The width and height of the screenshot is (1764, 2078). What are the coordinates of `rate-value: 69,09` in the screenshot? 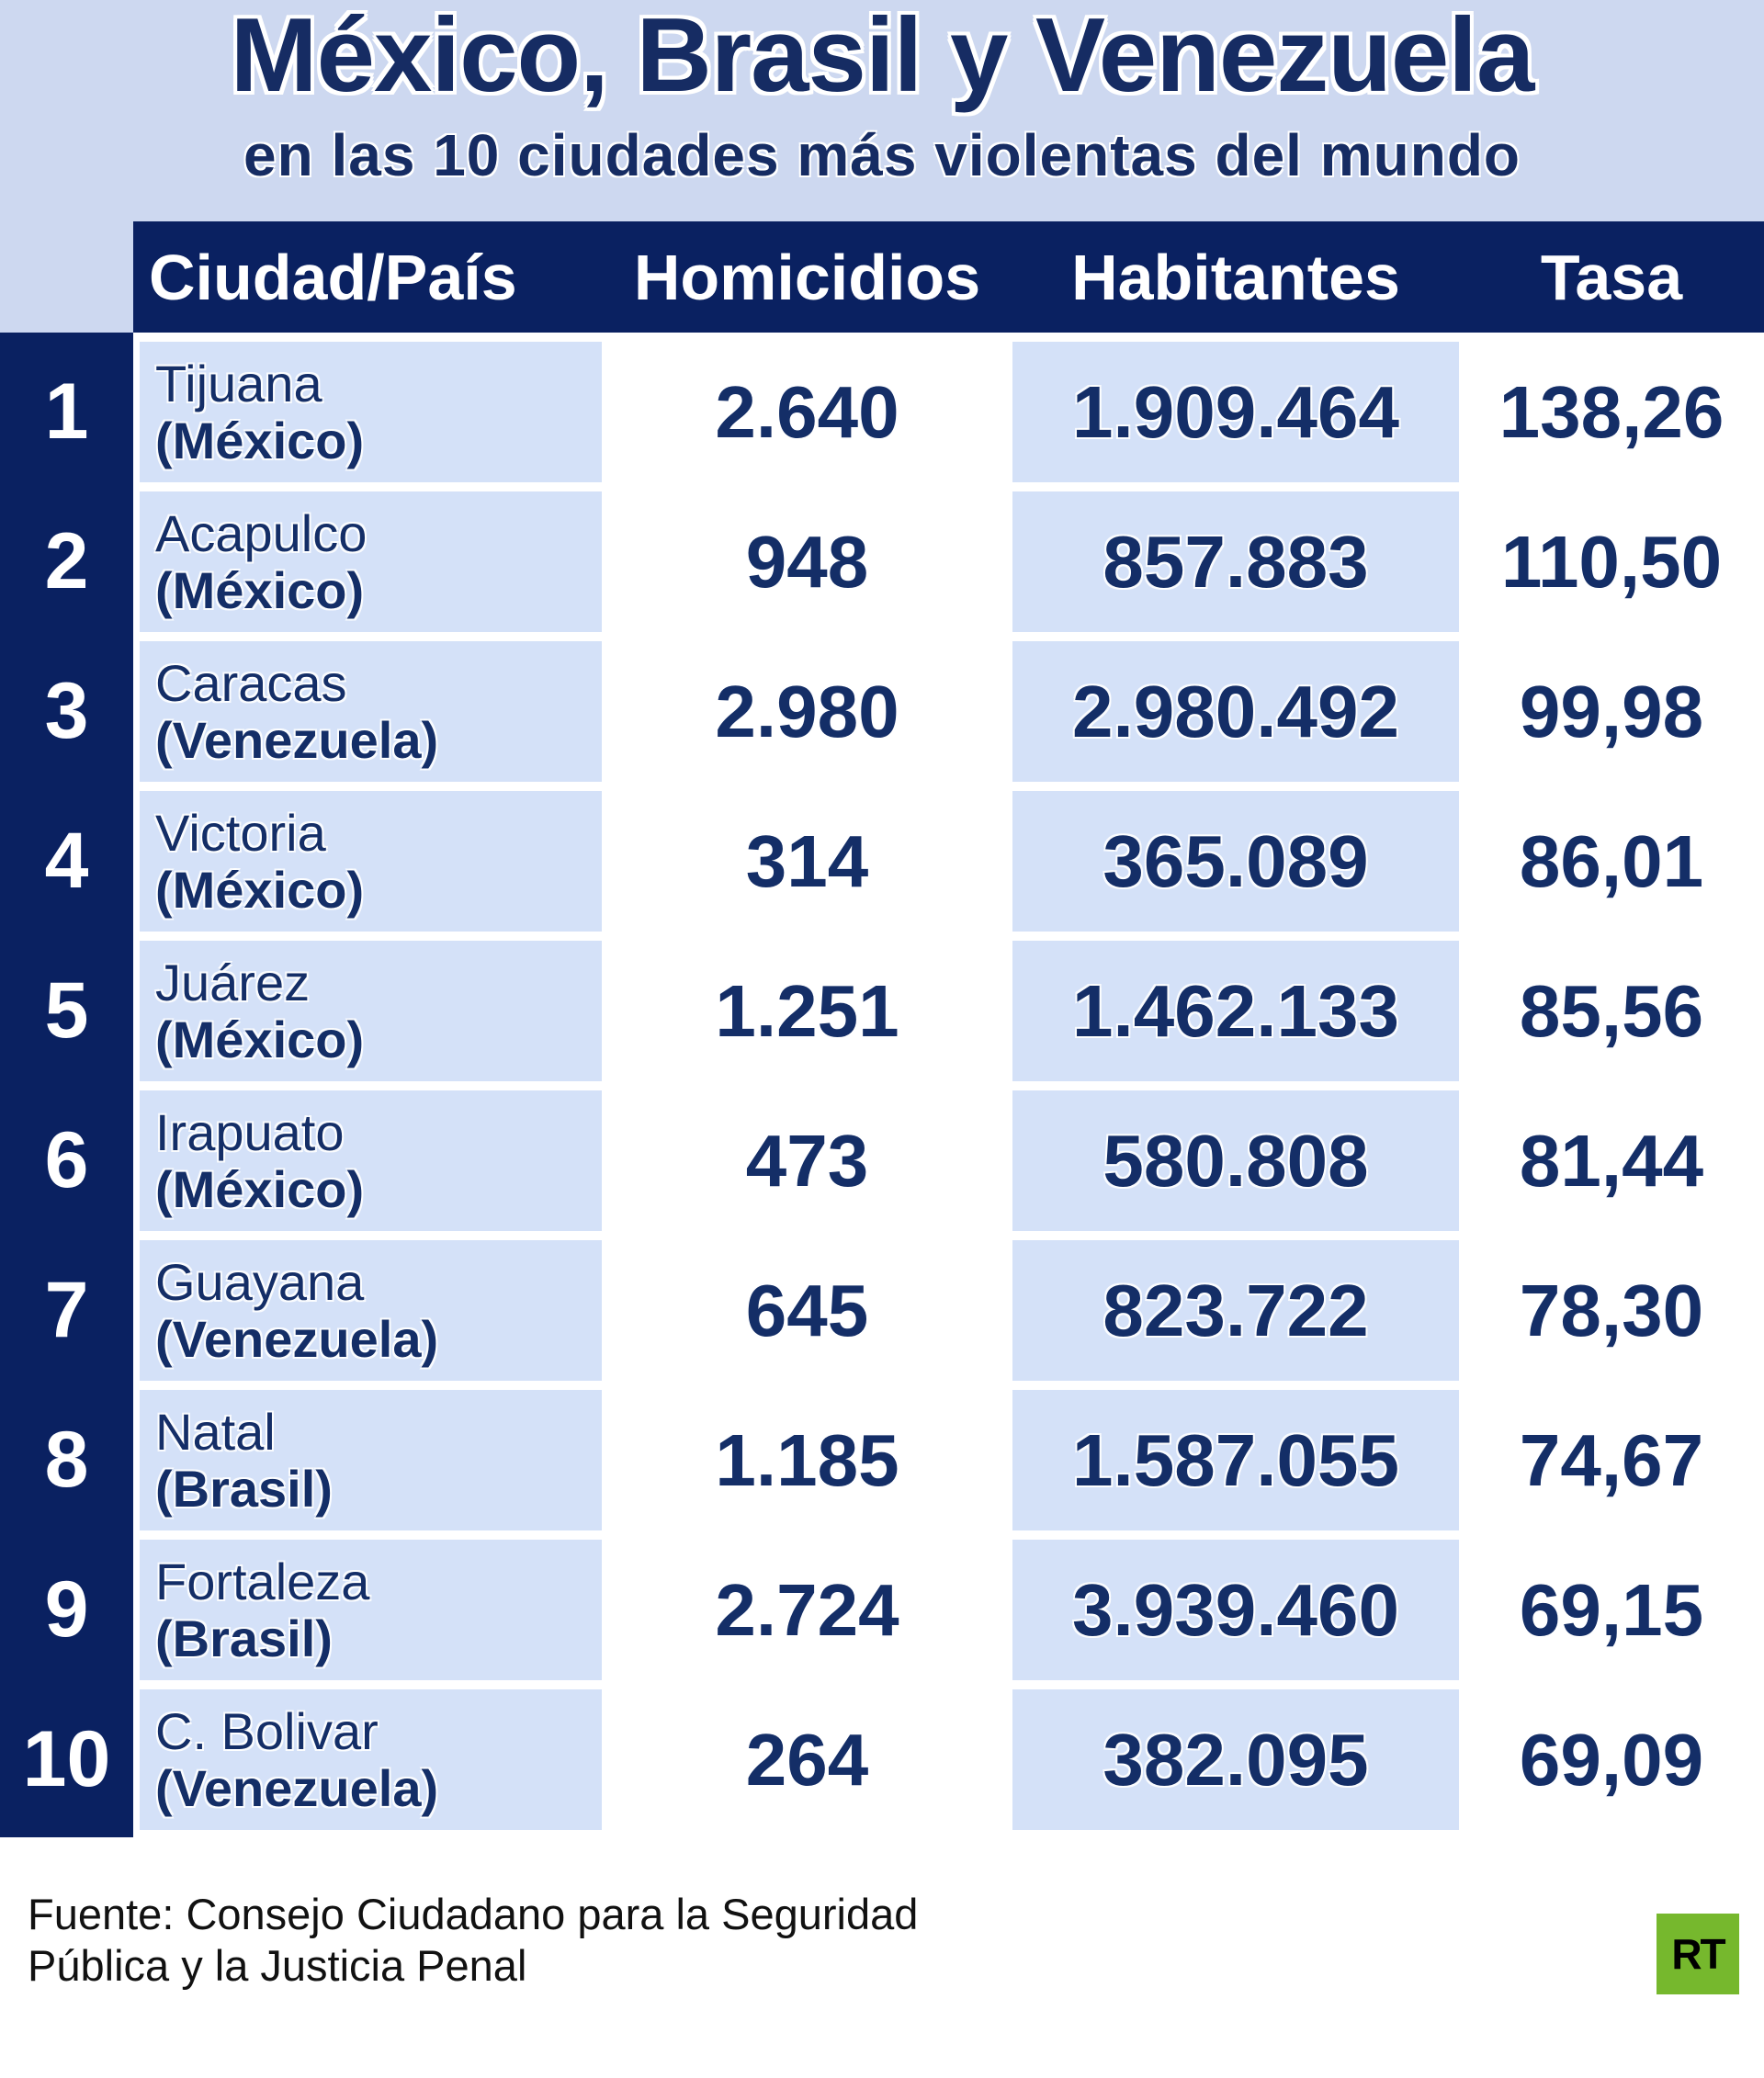 It's located at (1612, 1759).